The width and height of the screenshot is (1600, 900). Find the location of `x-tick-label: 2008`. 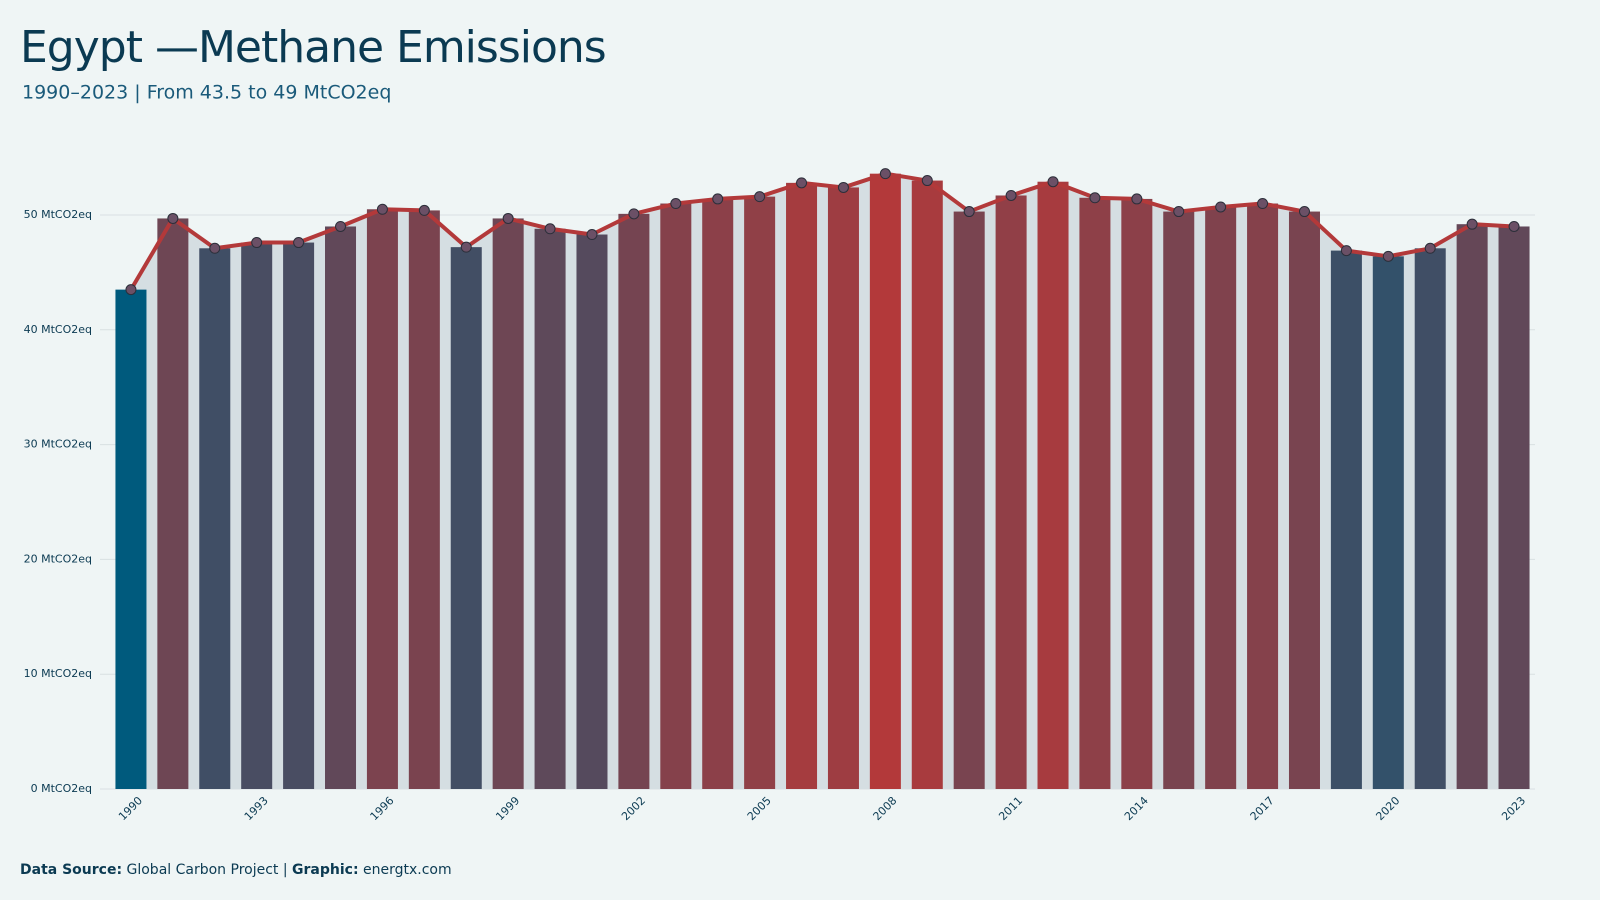

x-tick-label: 2008 is located at coordinates (885, 808).